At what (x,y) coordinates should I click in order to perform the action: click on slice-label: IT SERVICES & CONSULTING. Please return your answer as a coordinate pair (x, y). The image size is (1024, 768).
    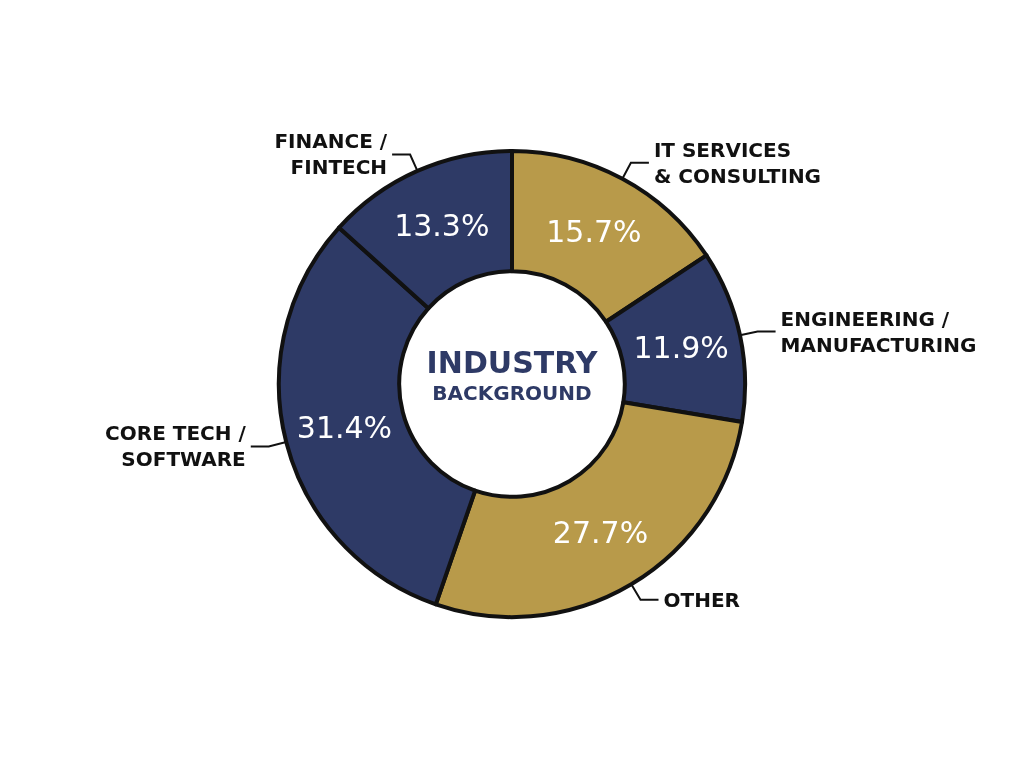
    Looking at the image, I should click on (737, 162).